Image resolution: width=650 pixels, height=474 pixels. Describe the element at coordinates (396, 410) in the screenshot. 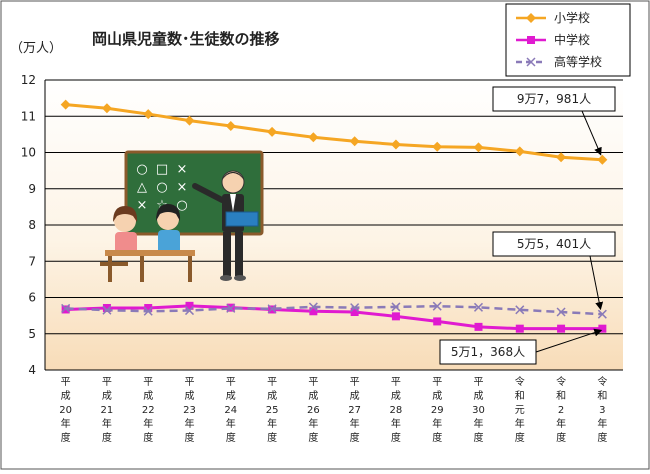

I see `x-tick-char: 28` at that location.